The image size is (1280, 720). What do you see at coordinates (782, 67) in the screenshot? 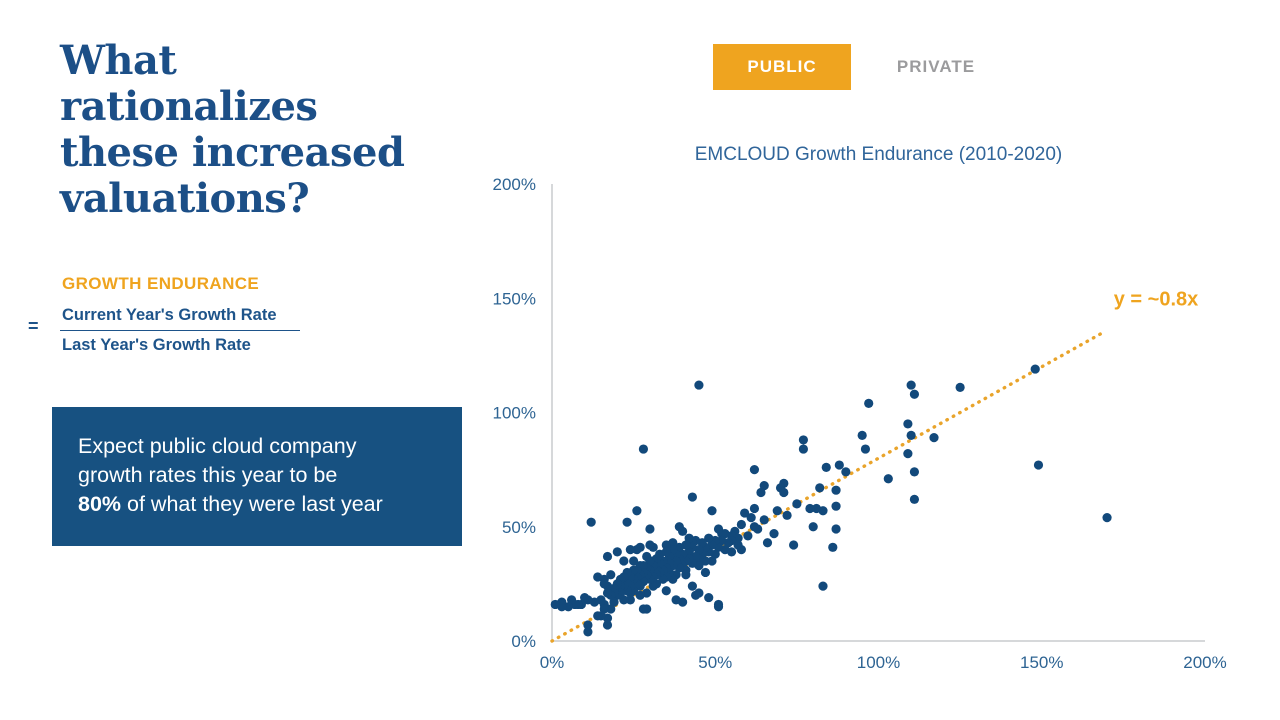
I see `public-toggle-button: PUBLIC` at bounding box center [782, 67].